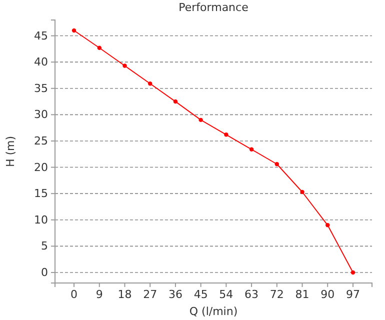  I want to click on y-tick-label: 20, so click(41, 167).